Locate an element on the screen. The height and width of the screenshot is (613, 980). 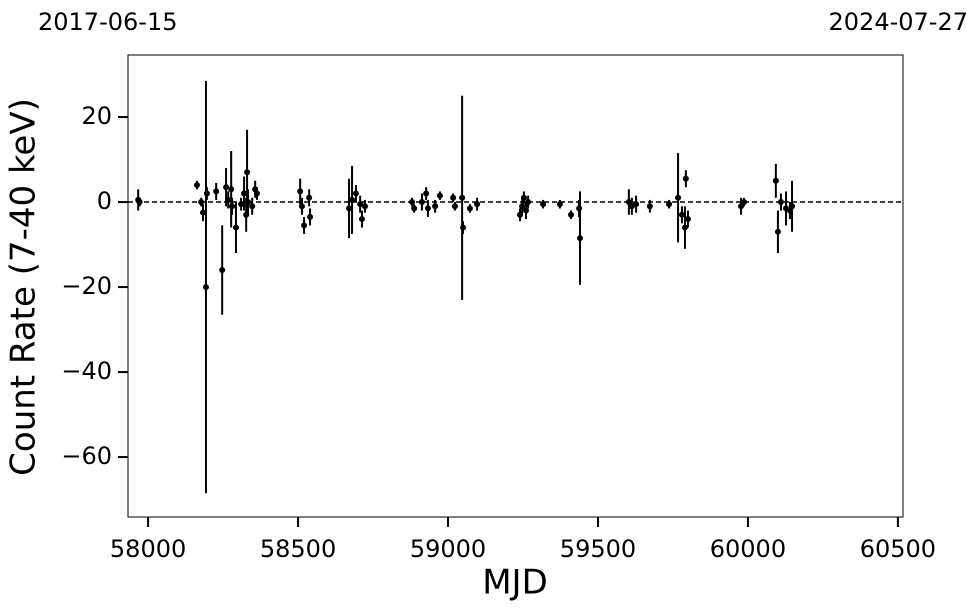
x-tick-label: 58500 is located at coordinates (298, 549).